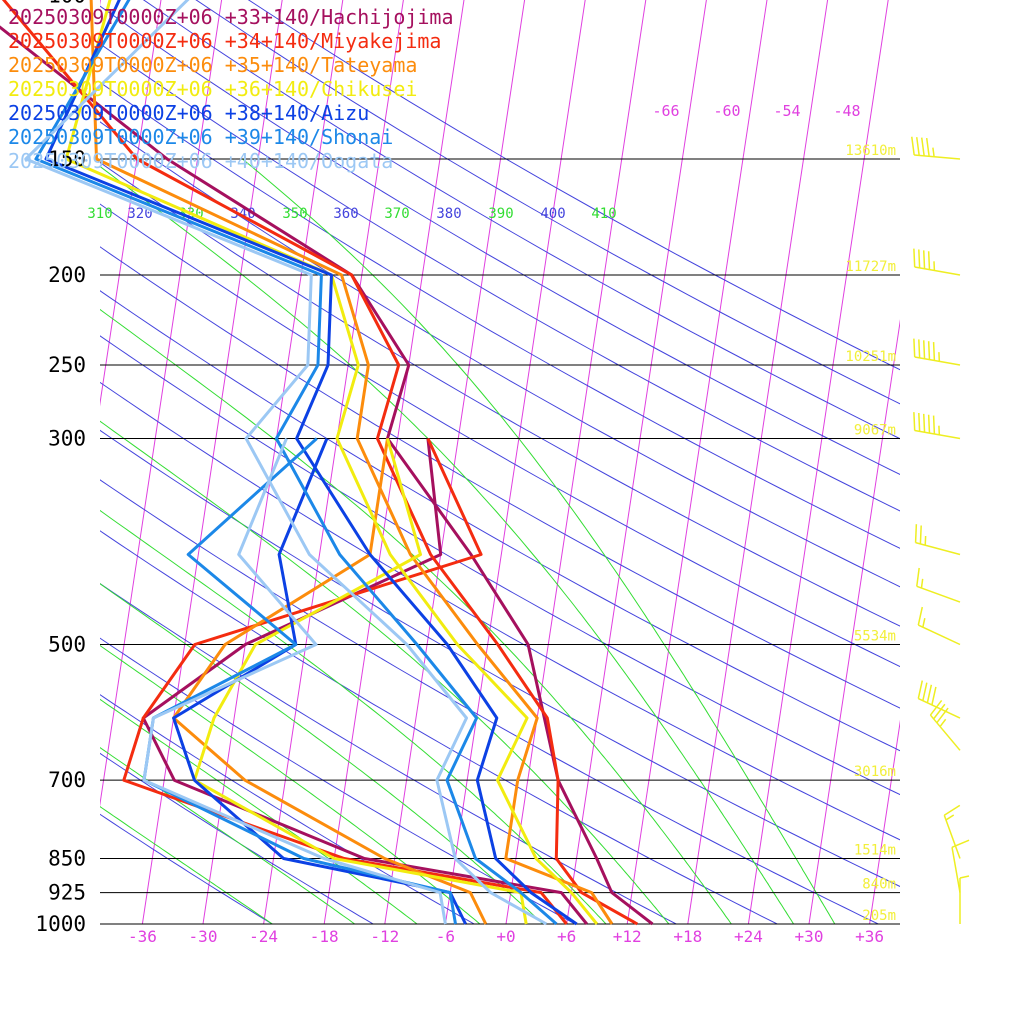 This screenshot has width=1024, height=1024. Describe the element at coordinates (875, 772) in the screenshot. I see `height-label: 3016m` at that location.